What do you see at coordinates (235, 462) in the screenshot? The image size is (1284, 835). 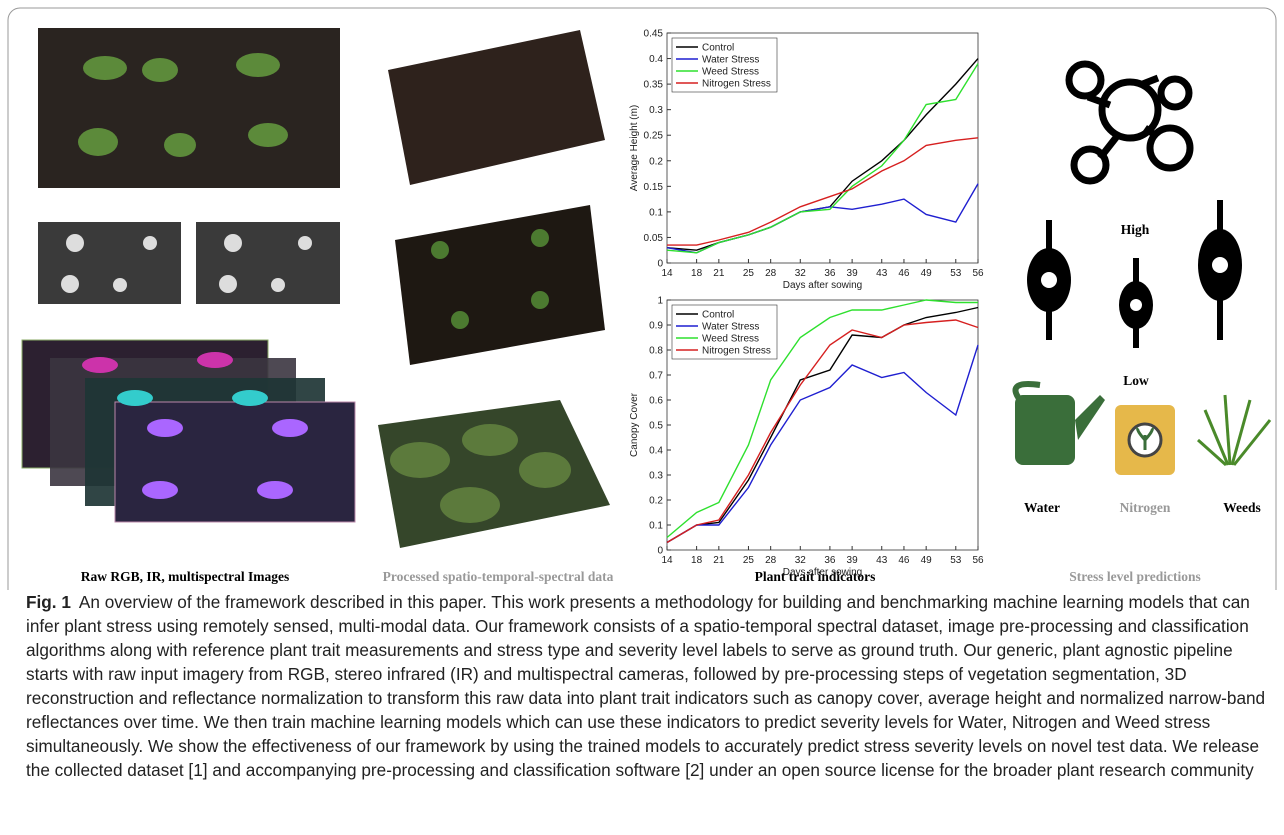 I see `ms-image` at bounding box center [235, 462].